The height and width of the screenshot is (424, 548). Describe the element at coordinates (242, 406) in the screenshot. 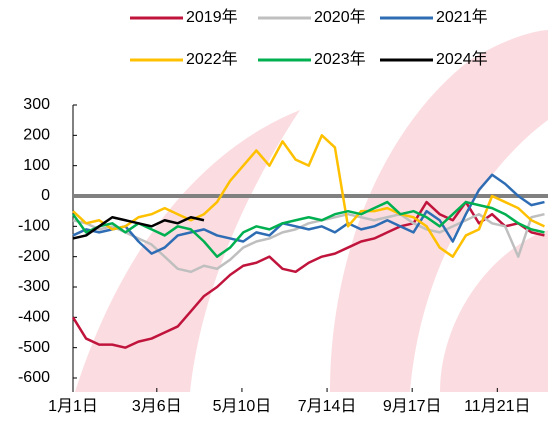

I see `x-tick-label: 5月10日` at that location.